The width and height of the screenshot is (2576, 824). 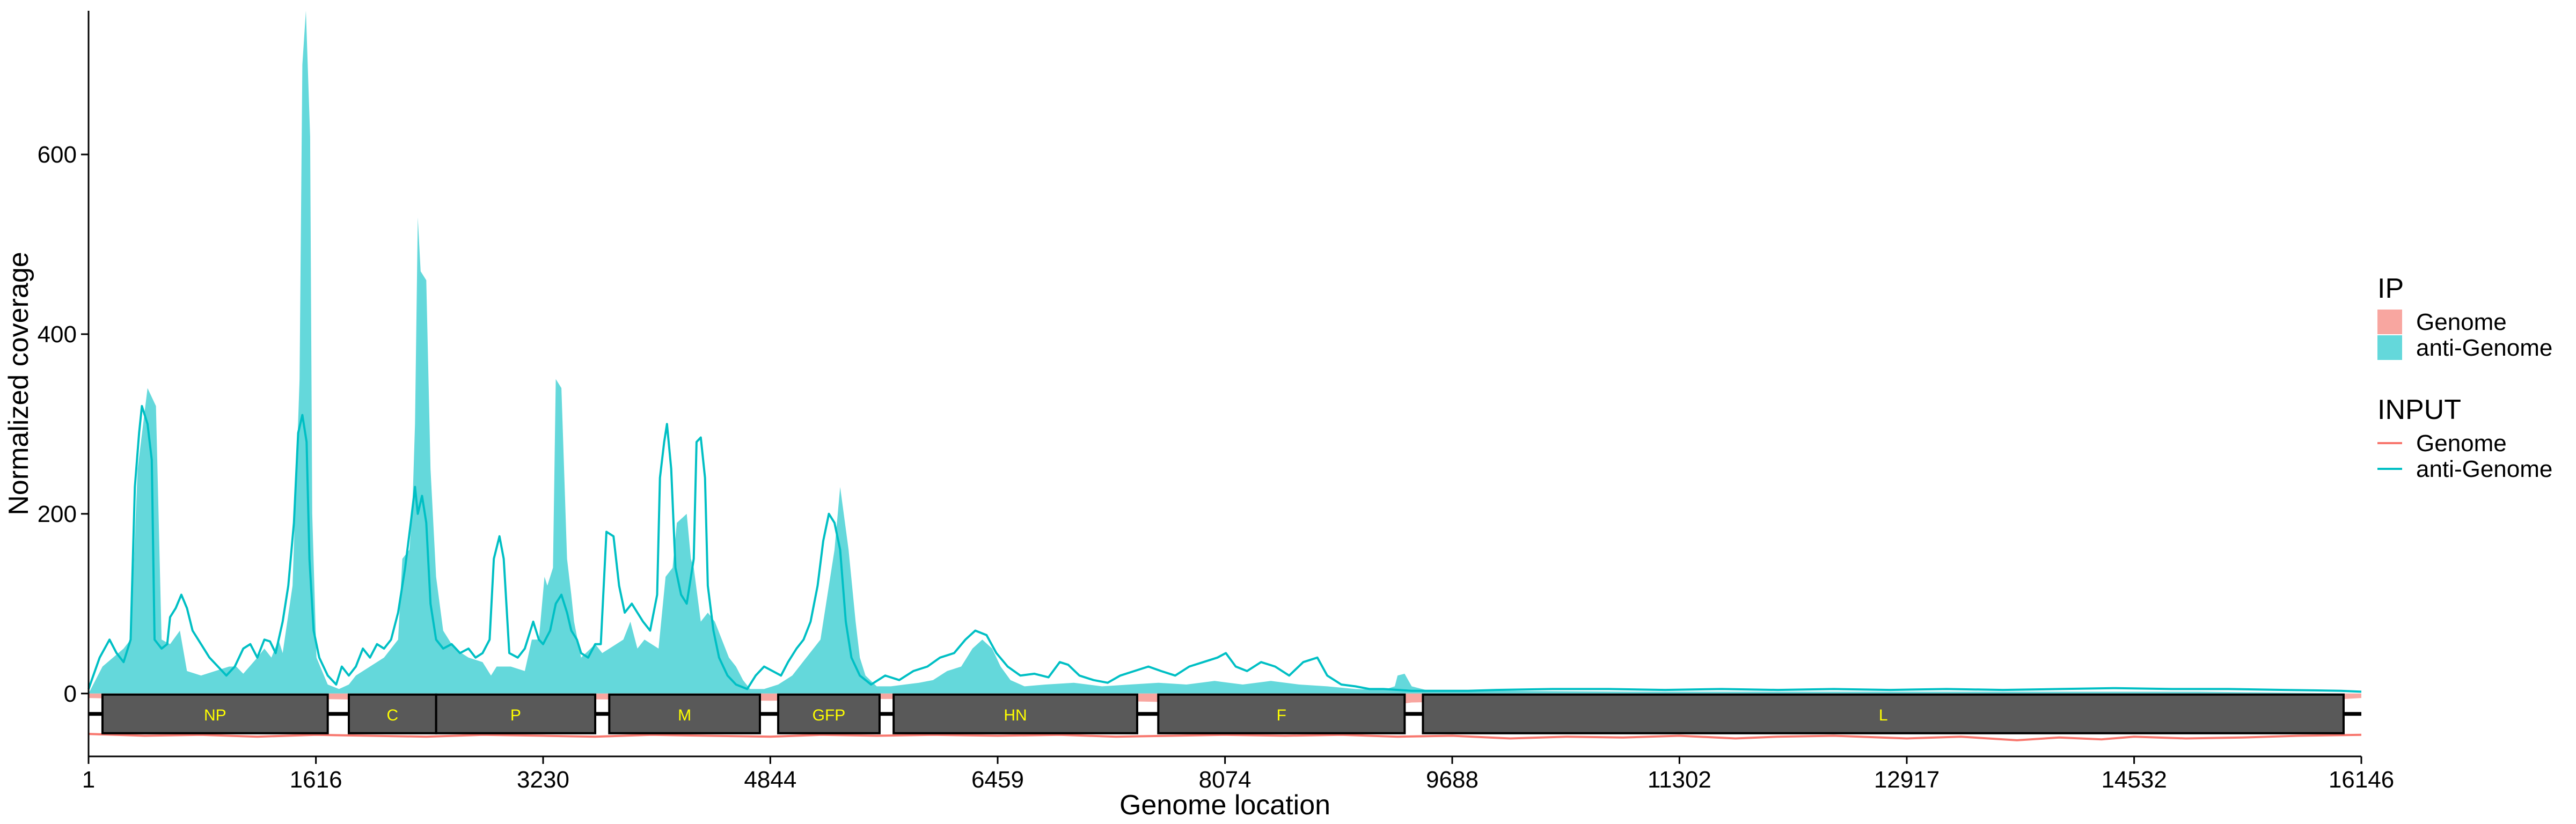 I want to click on gene-label-np: NP, so click(x=215, y=716).